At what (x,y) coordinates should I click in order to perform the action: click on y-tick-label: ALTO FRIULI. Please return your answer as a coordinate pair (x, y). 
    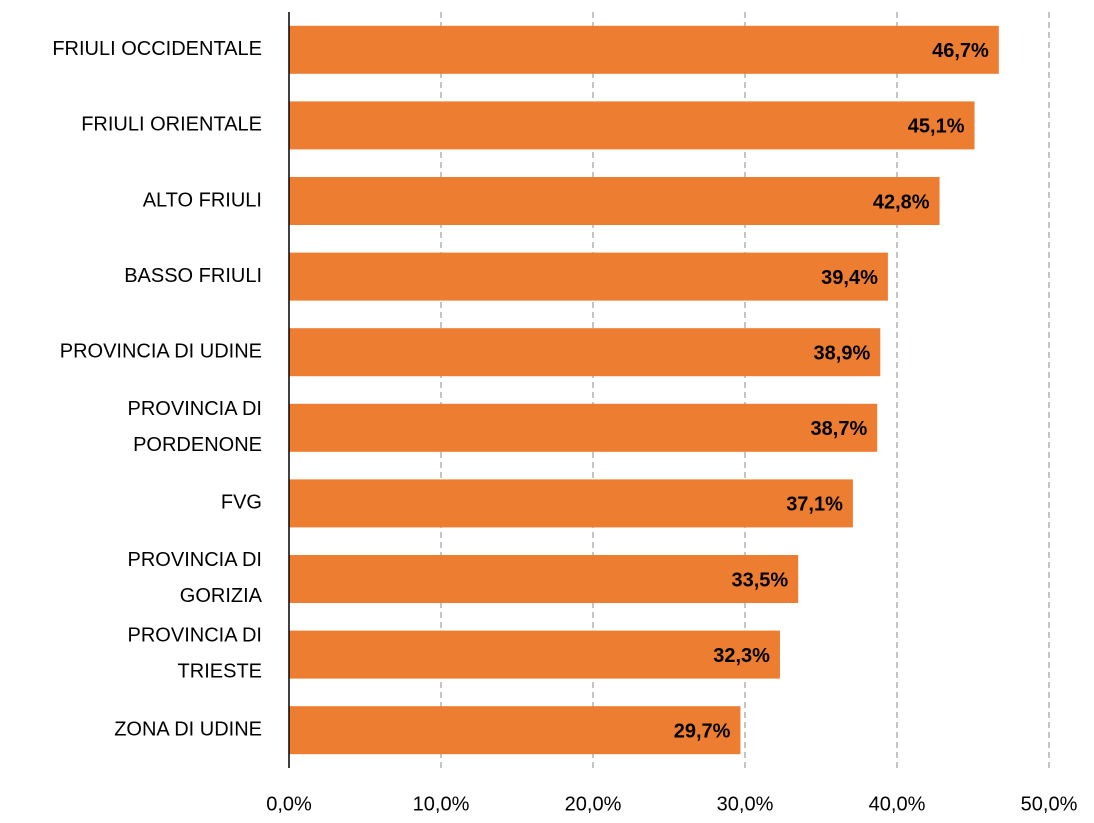
    Looking at the image, I should click on (202, 200).